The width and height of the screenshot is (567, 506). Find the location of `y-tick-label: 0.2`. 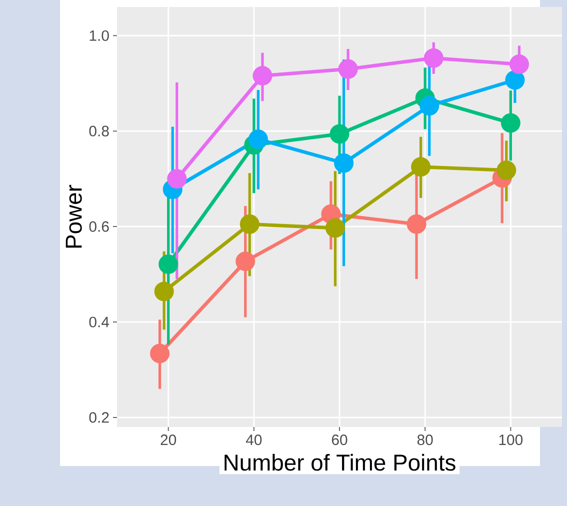

y-tick-label: 0.2 is located at coordinates (99, 417).